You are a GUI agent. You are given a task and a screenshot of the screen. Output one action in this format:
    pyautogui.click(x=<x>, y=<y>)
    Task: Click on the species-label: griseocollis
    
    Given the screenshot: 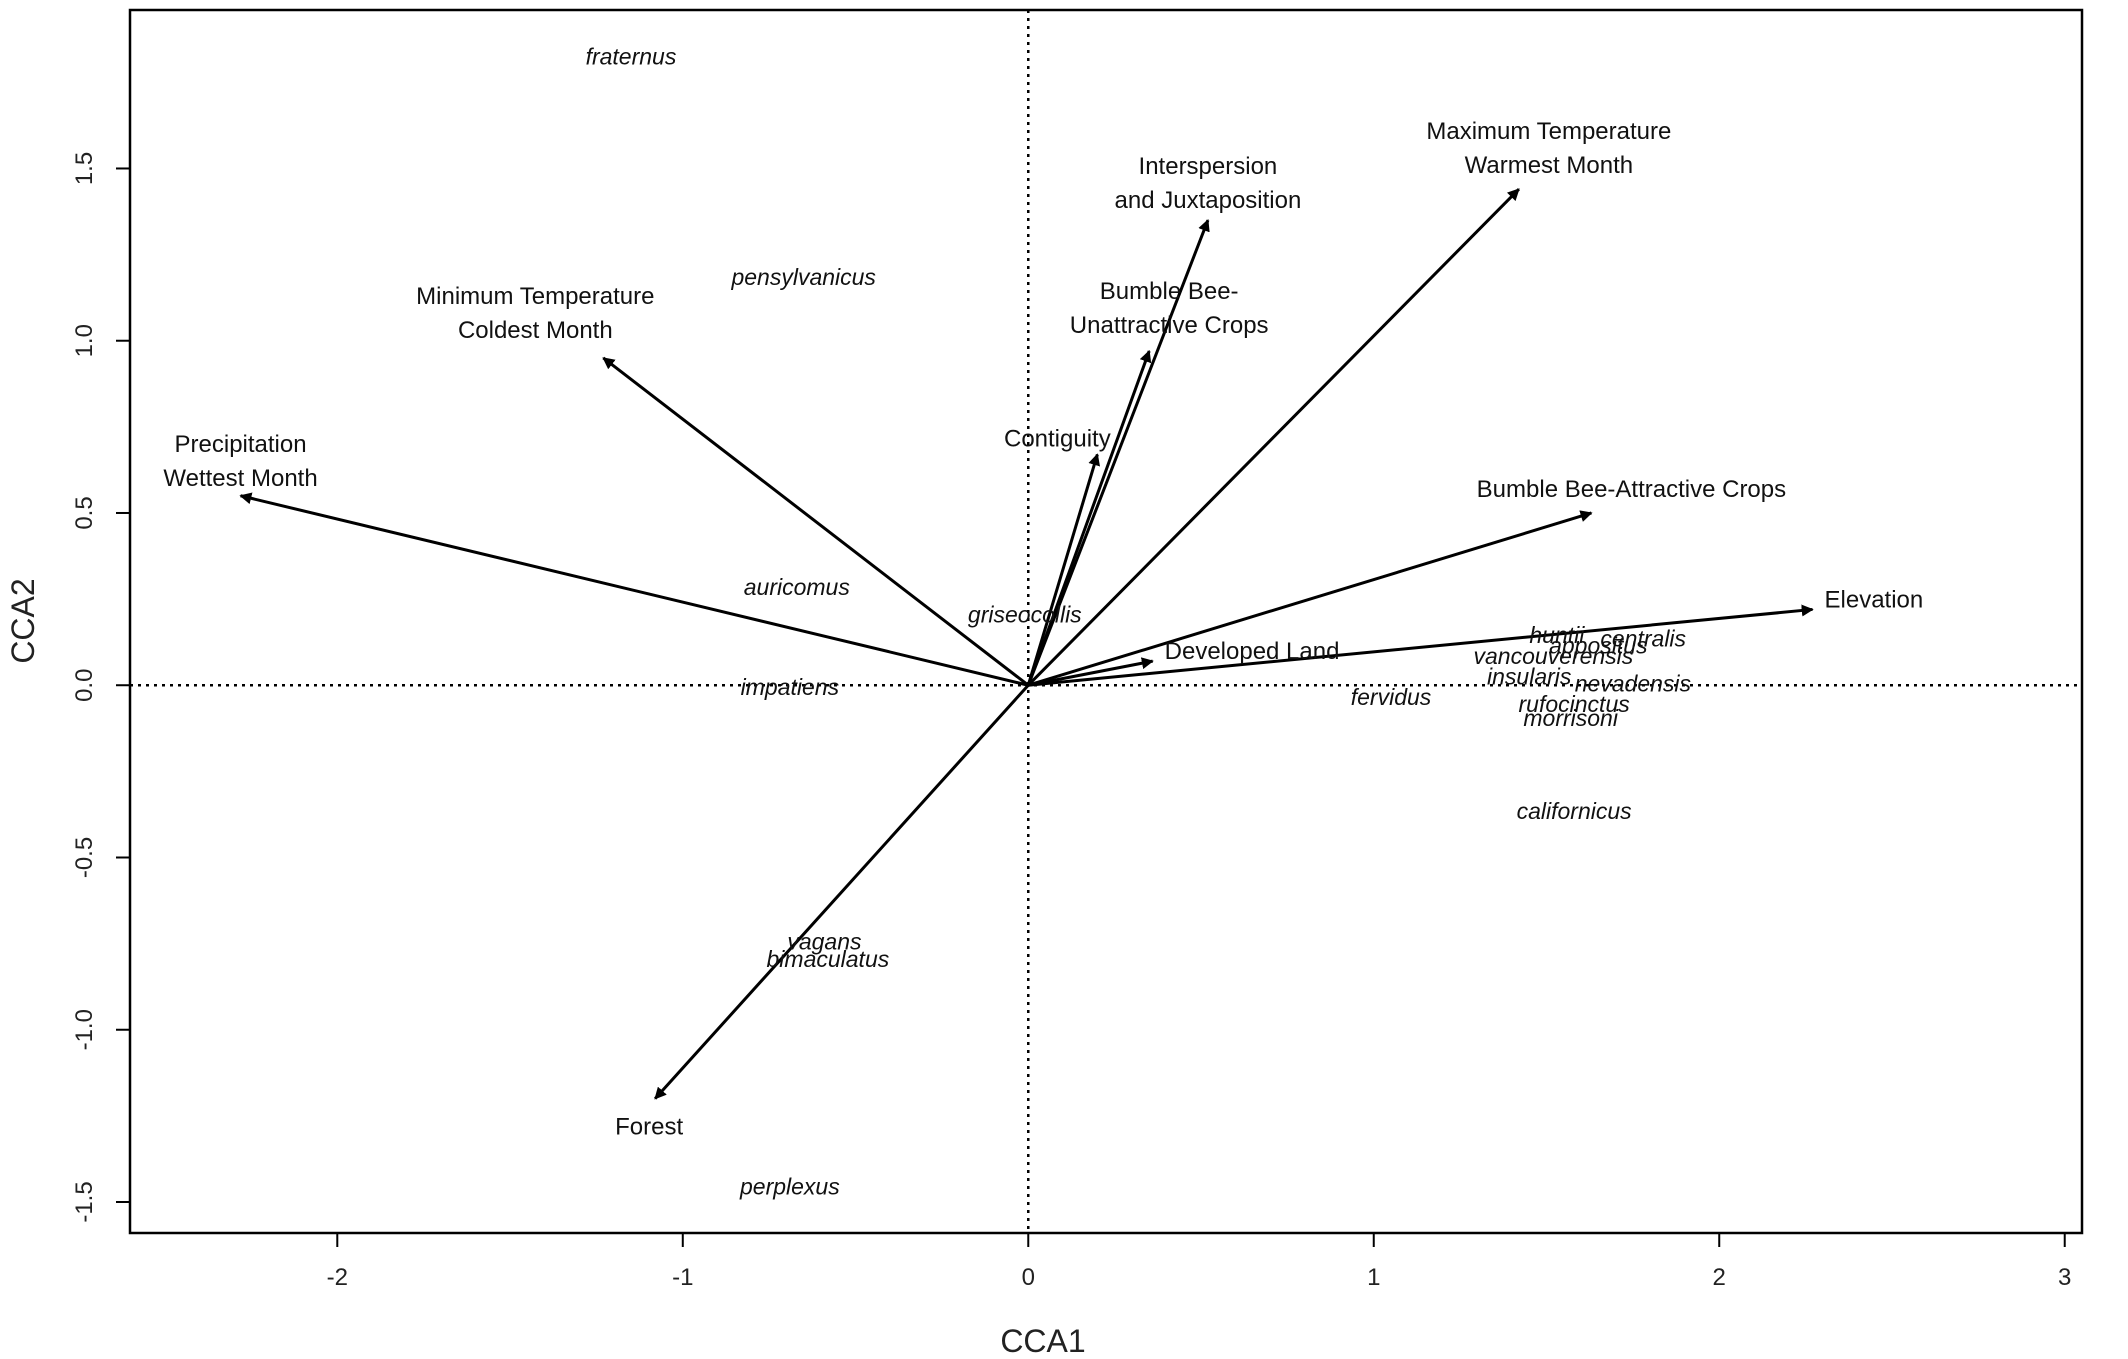 What is the action you would take?
    pyautogui.click(x=1025, y=614)
    